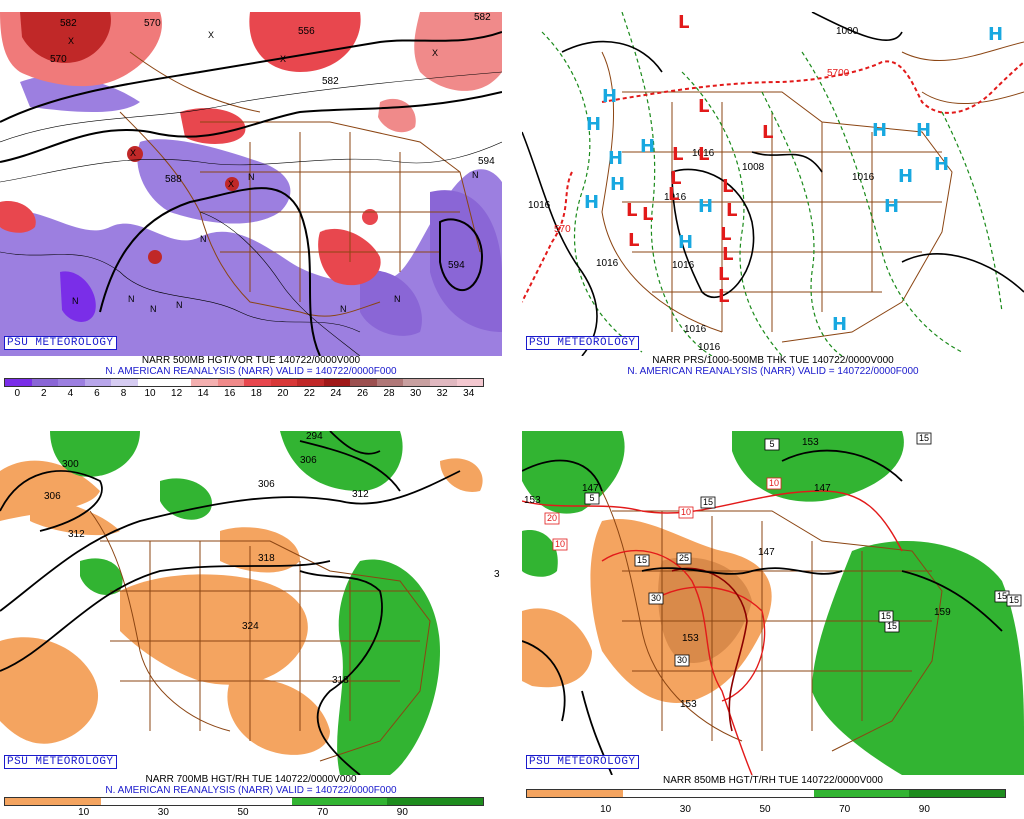 The image size is (1024, 819). What do you see at coordinates (686, 512) in the screenshot?
I see `svg-text: 10` at bounding box center [686, 512].